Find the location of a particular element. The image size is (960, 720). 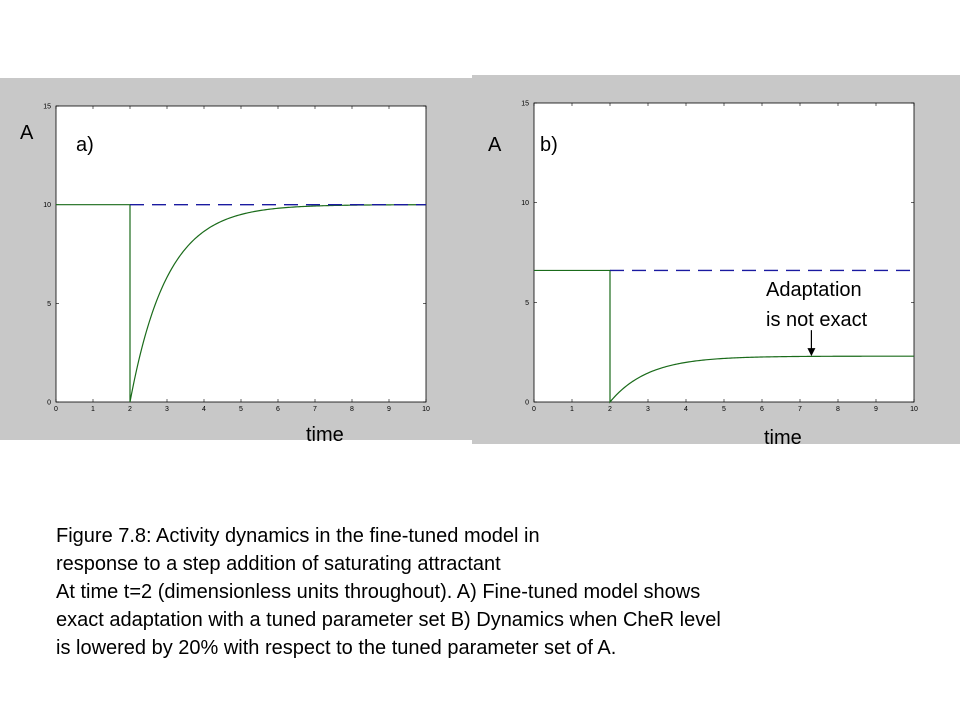

chart-a-panel-label: a) is located at coordinates (85, 145).